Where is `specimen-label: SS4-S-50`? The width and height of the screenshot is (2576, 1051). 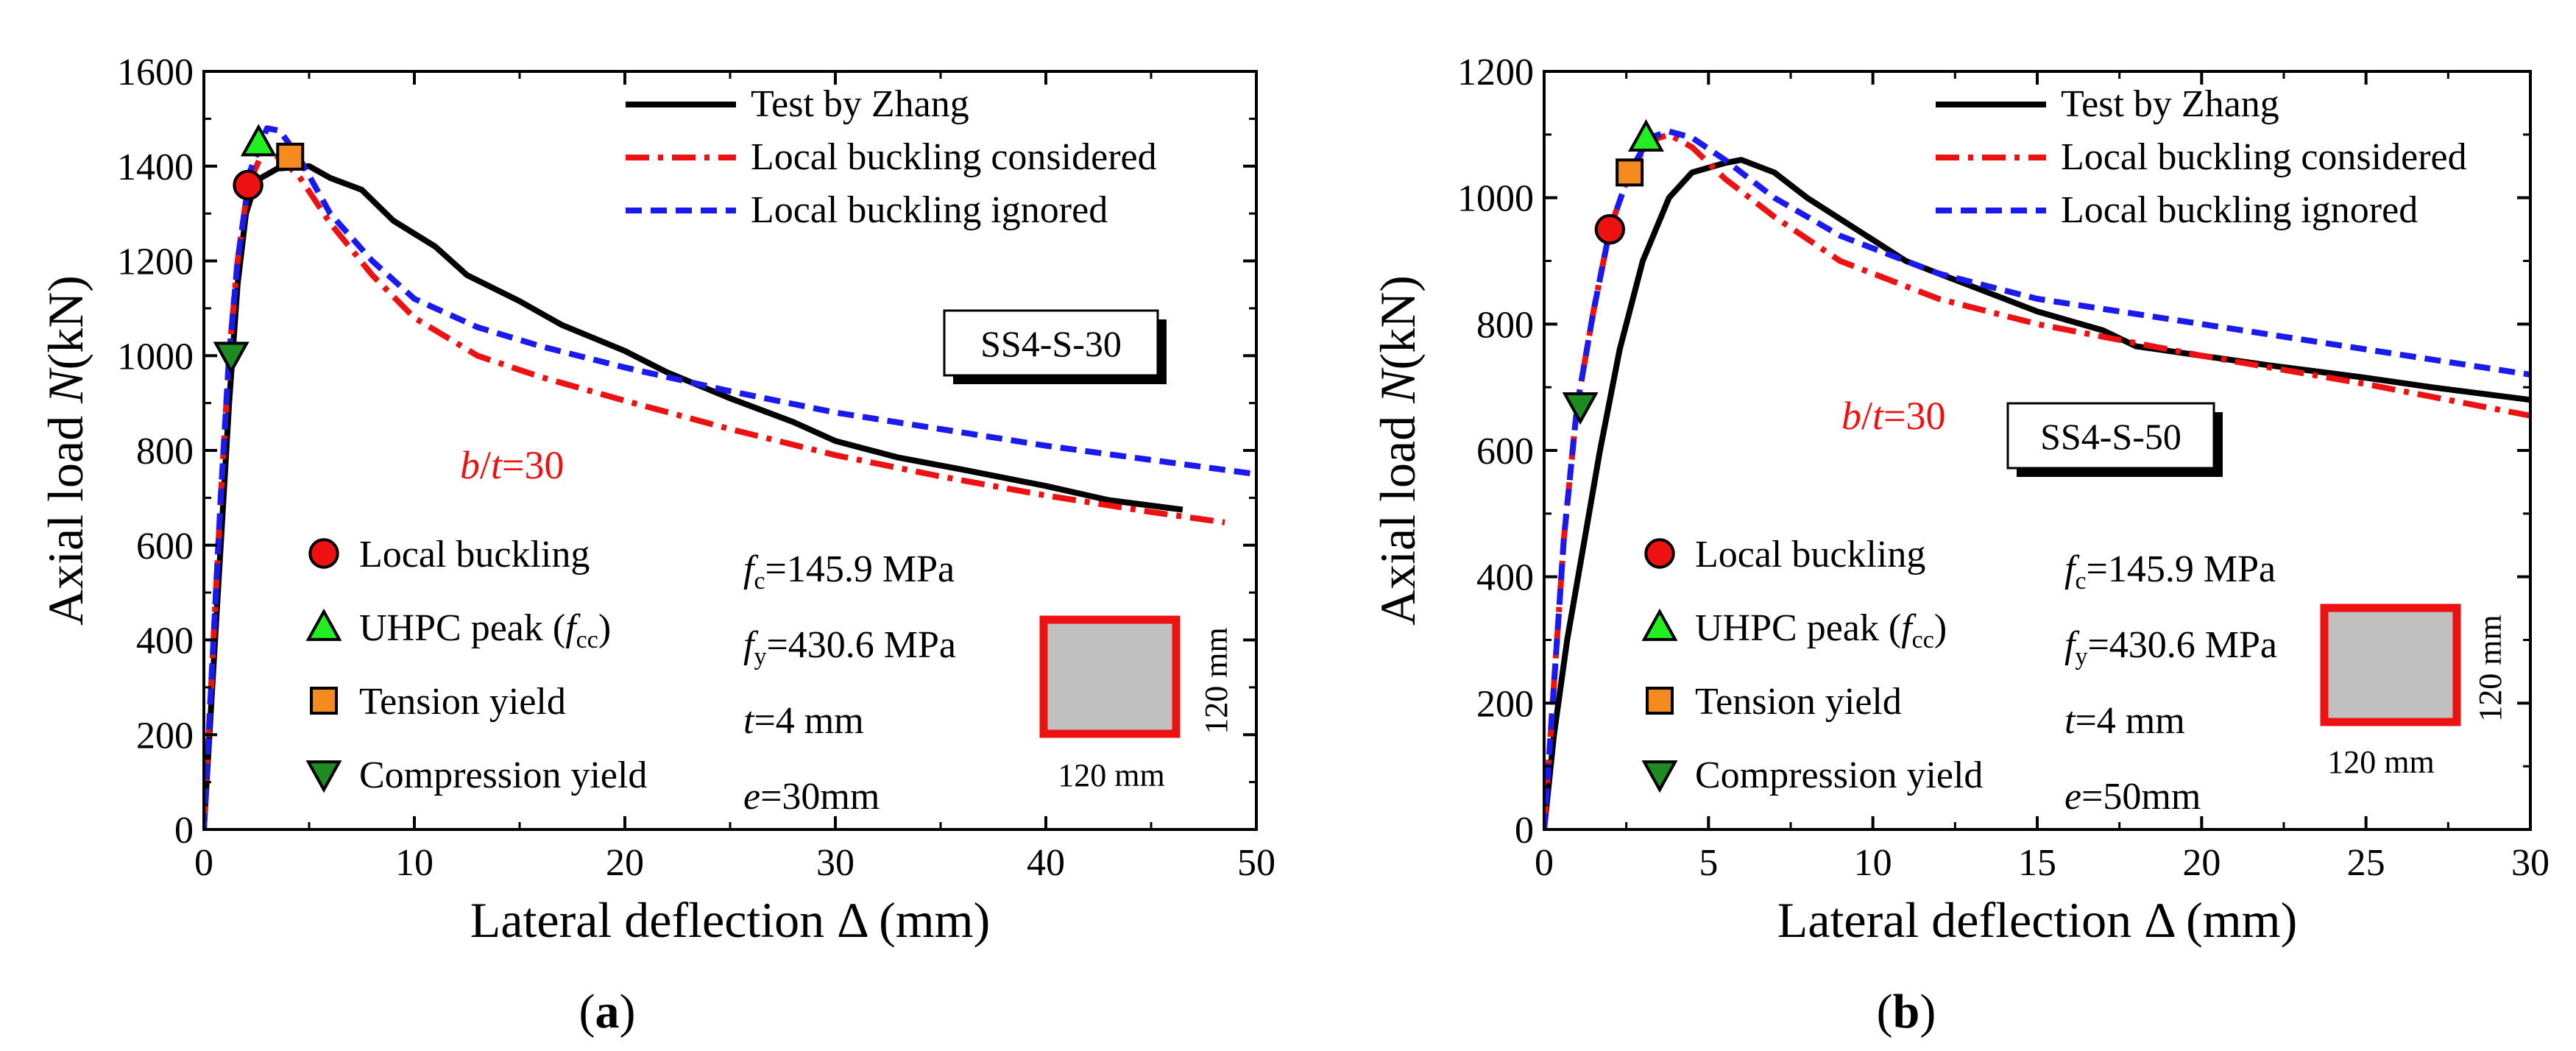
specimen-label: SS4-S-50 is located at coordinates (2111, 436).